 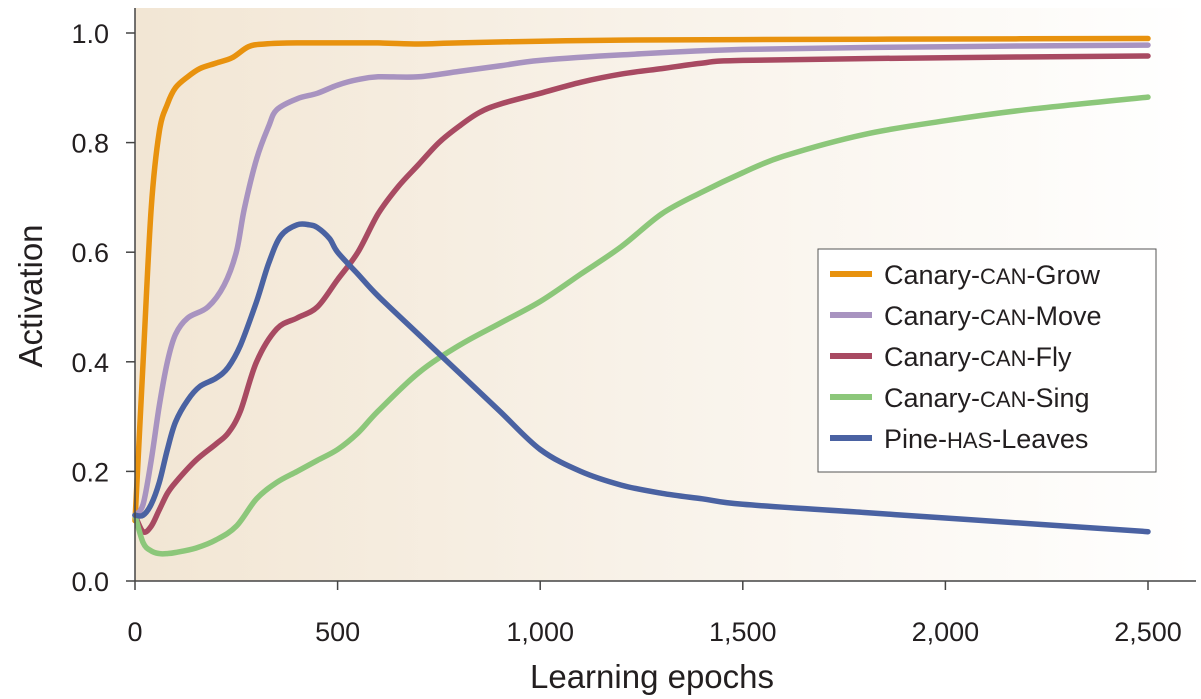 What do you see at coordinates (90, 253) in the screenshot?
I see `y-tick-label: 0.6` at bounding box center [90, 253].